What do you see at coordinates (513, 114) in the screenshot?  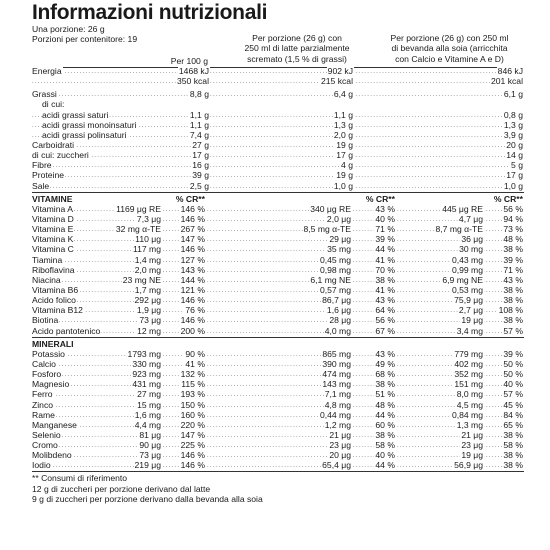 I see `value-soy: 0,8 g` at bounding box center [513, 114].